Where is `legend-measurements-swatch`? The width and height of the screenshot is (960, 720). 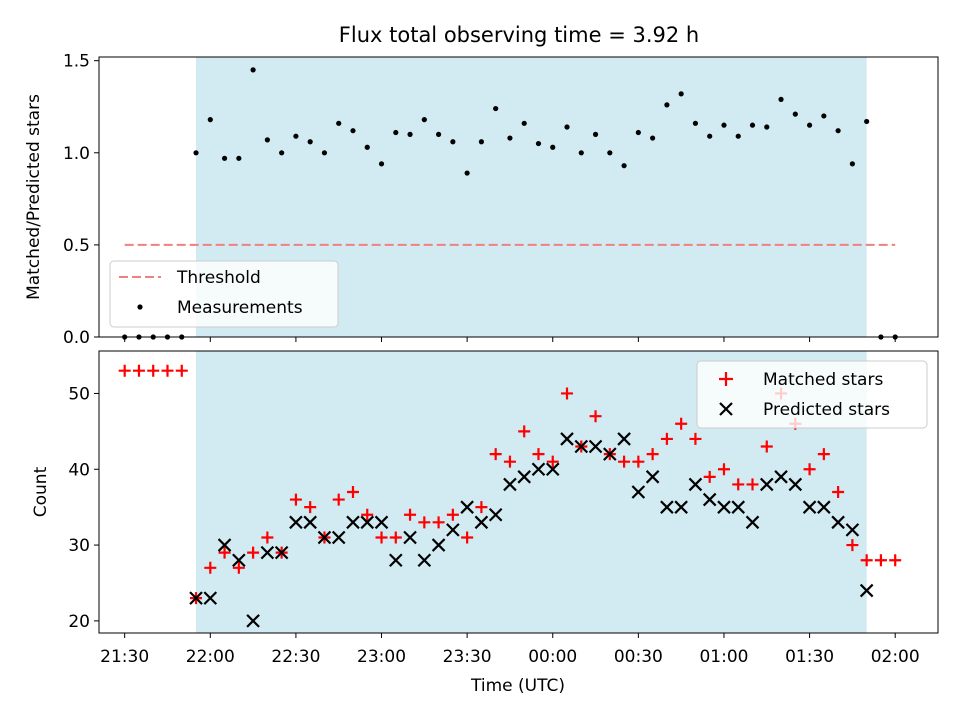
legend-measurements-swatch is located at coordinates (140, 307).